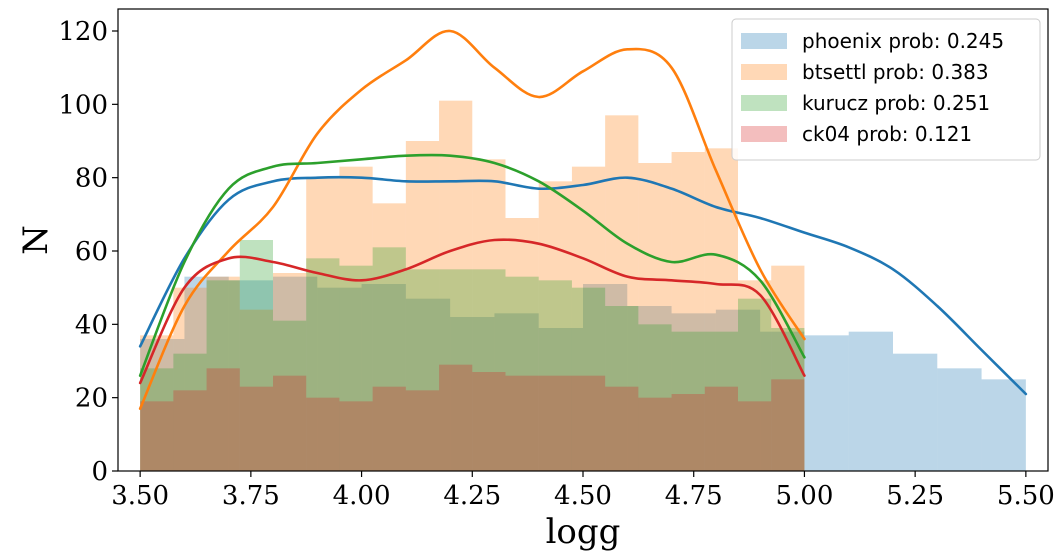 This screenshot has height=559, width=1057. I want to click on x-tick-label: 5.25, so click(915, 496).